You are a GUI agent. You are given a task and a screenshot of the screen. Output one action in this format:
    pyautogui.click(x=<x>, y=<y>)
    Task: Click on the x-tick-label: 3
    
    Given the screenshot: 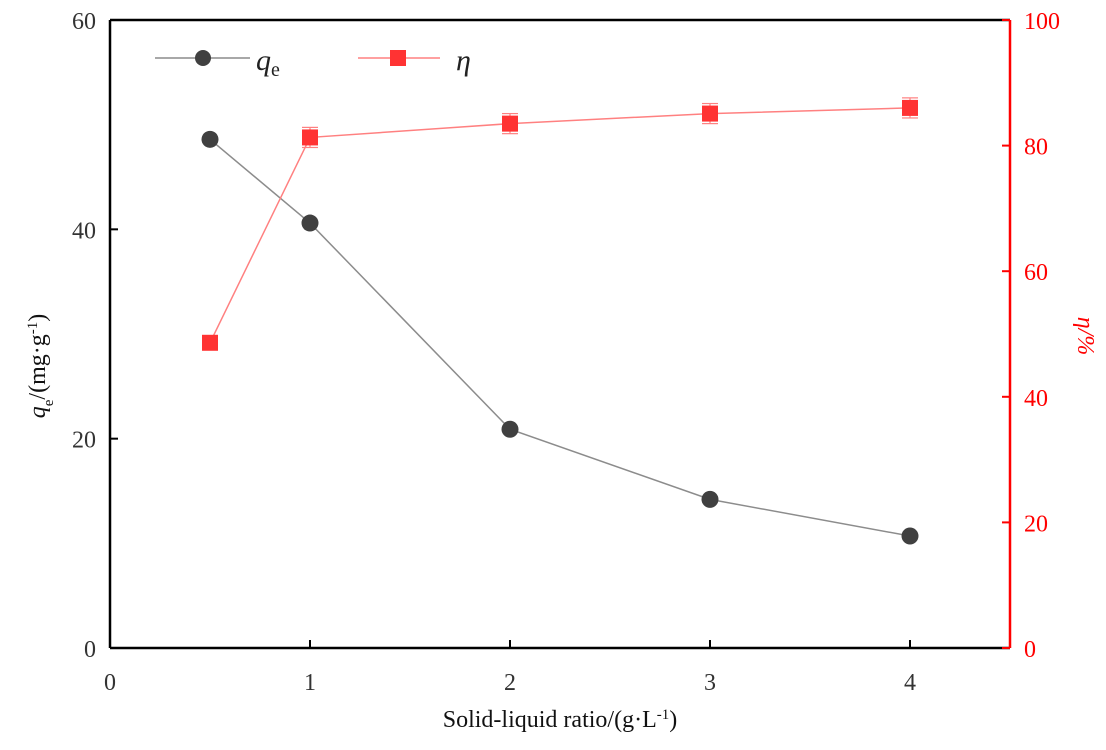 What is the action you would take?
    pyautogui.click(x=710, y=683)
    